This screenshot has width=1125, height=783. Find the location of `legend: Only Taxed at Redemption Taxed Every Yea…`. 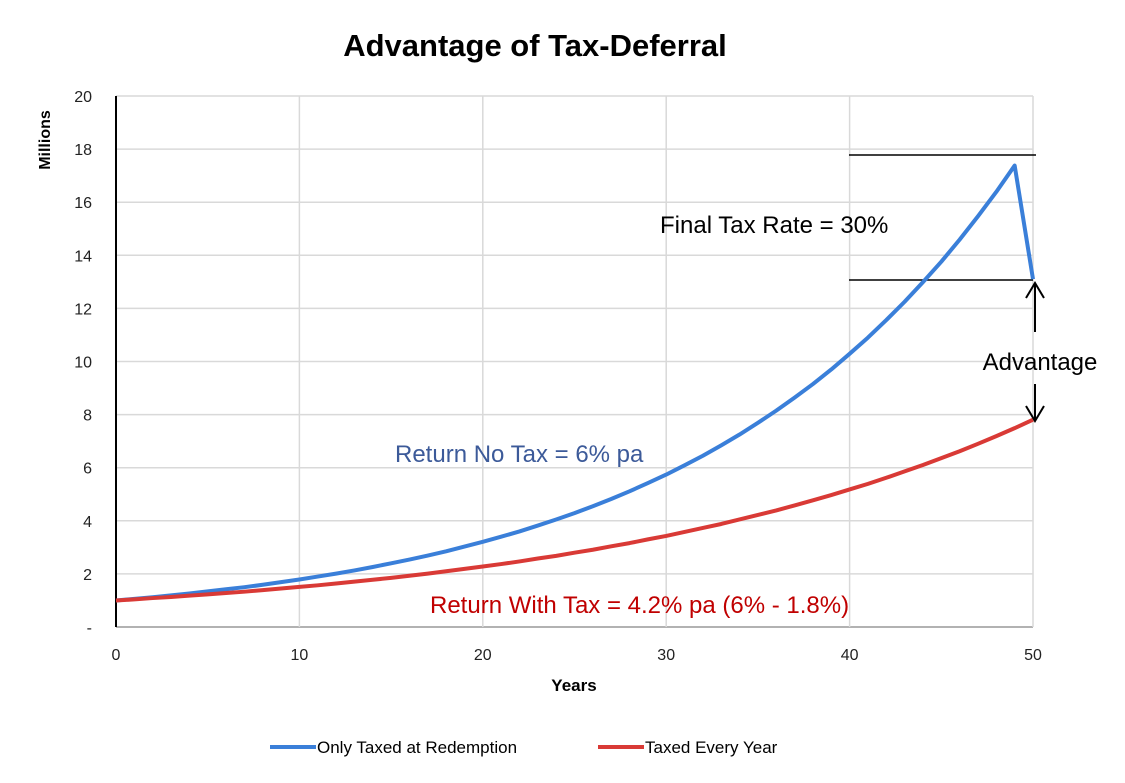

legend: Only Taxed at Redemption Taxed Every Yea… is located at coordinates (524, 747).